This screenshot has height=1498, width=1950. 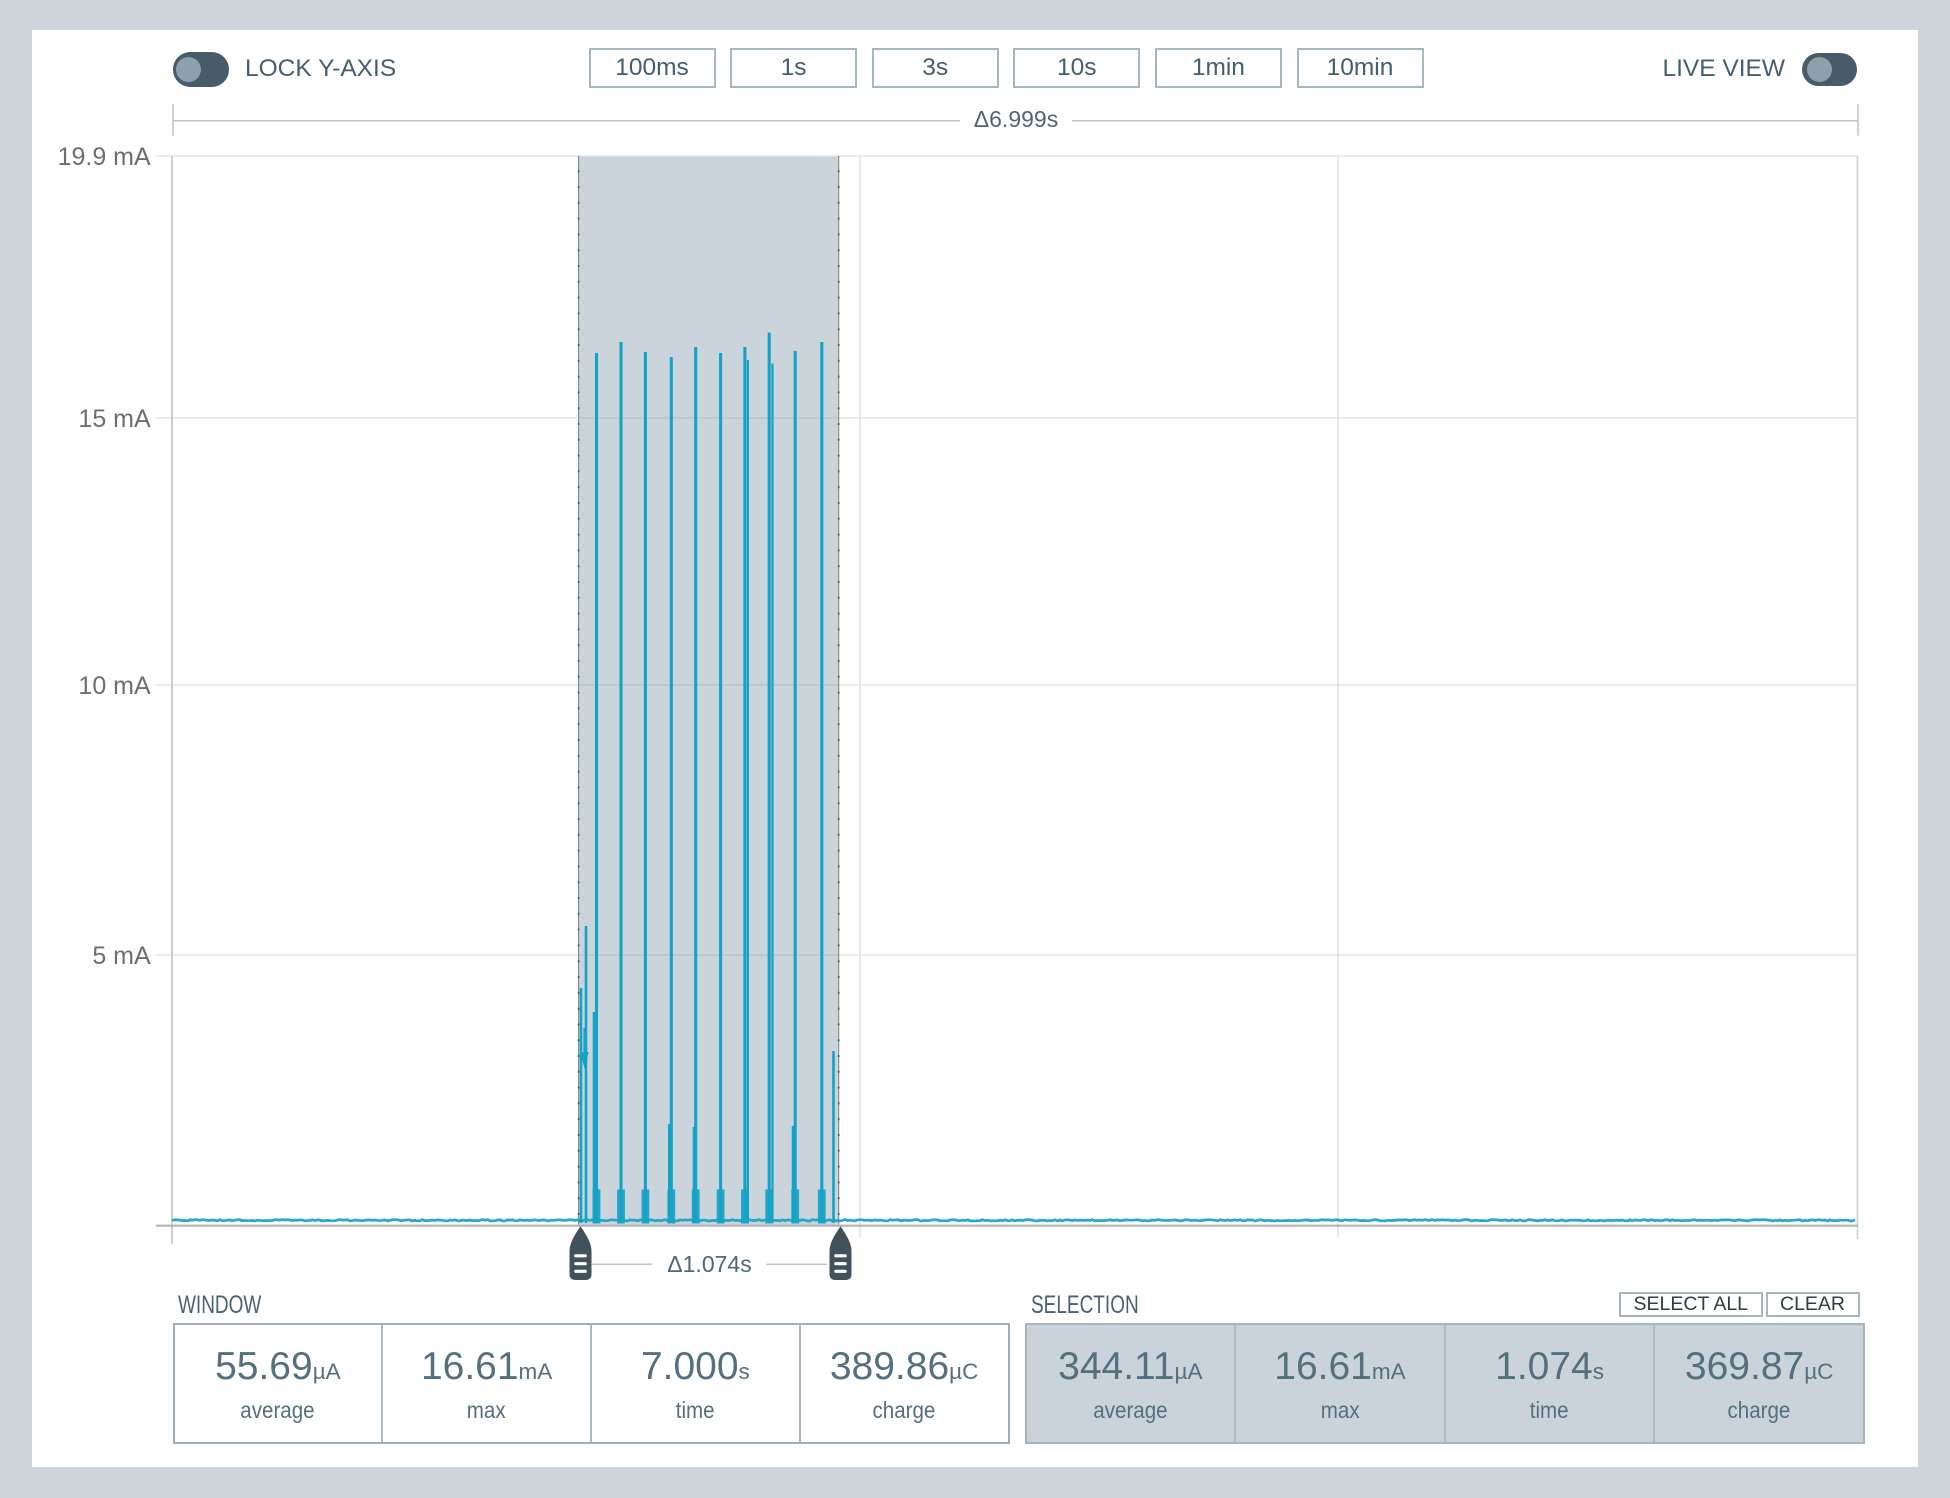 What do you see at coordinates (114, 686) in the screenshot?
I see `svg-text: 10 mA` at bounding box center [114, 686].